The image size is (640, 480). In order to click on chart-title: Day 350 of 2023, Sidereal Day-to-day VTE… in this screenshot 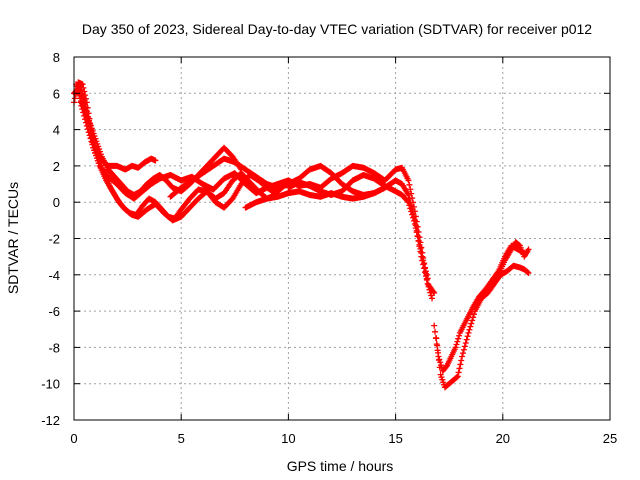, I will do `click(337, 29)`.